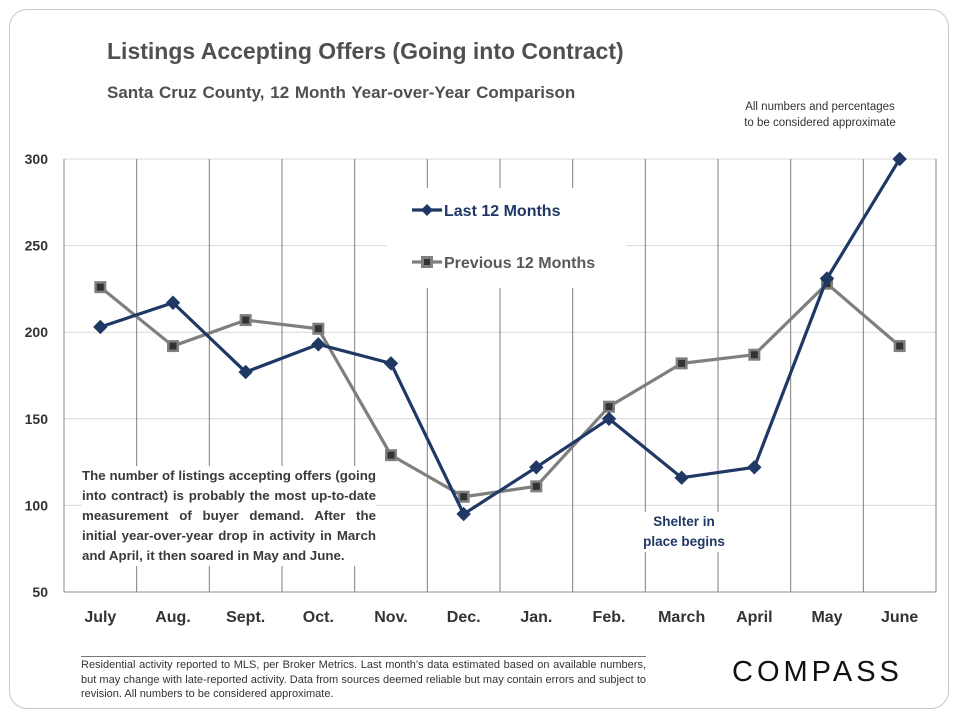 The width and height of the screenshot is (960, 720). I want to click on shelter-in-place-annotation: Shelter in place begins, so click(684, 532).